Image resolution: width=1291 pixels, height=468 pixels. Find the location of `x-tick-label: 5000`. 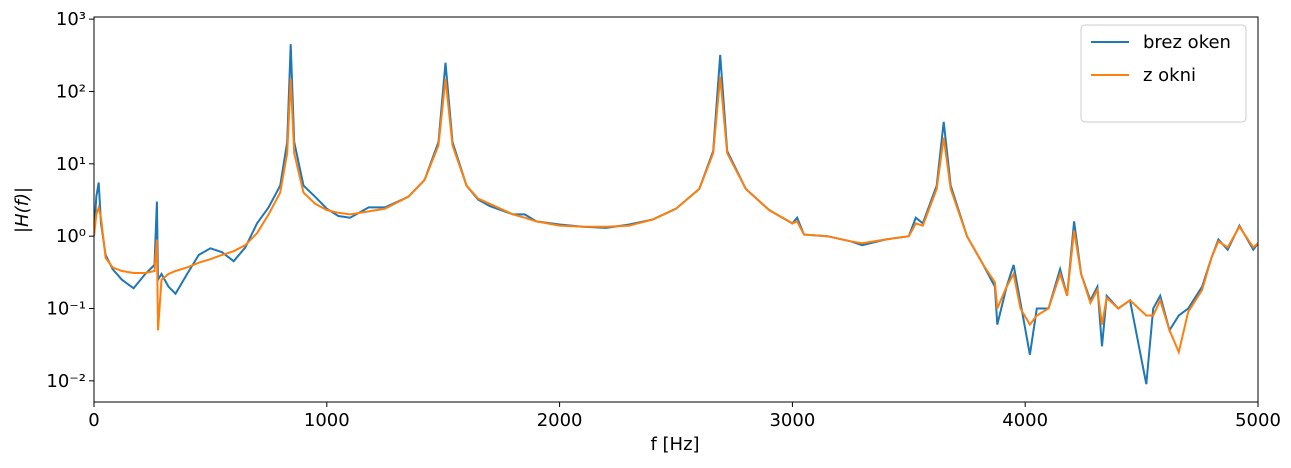

x-tick-label: 5000 is located at coordinates (1258, 420).